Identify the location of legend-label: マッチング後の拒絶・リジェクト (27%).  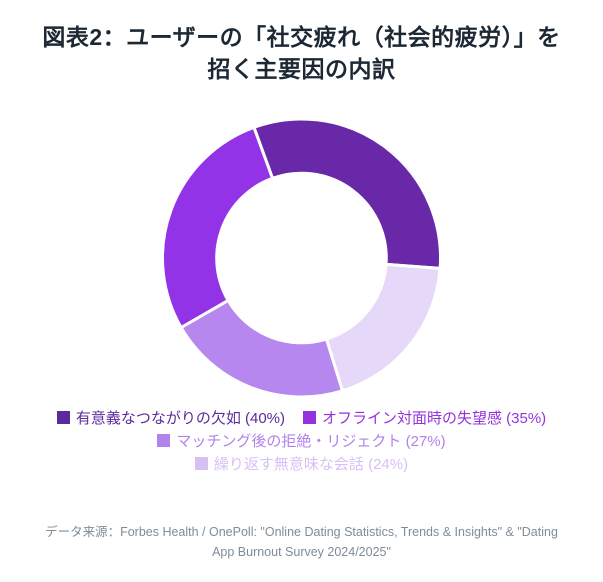
(311, 442).